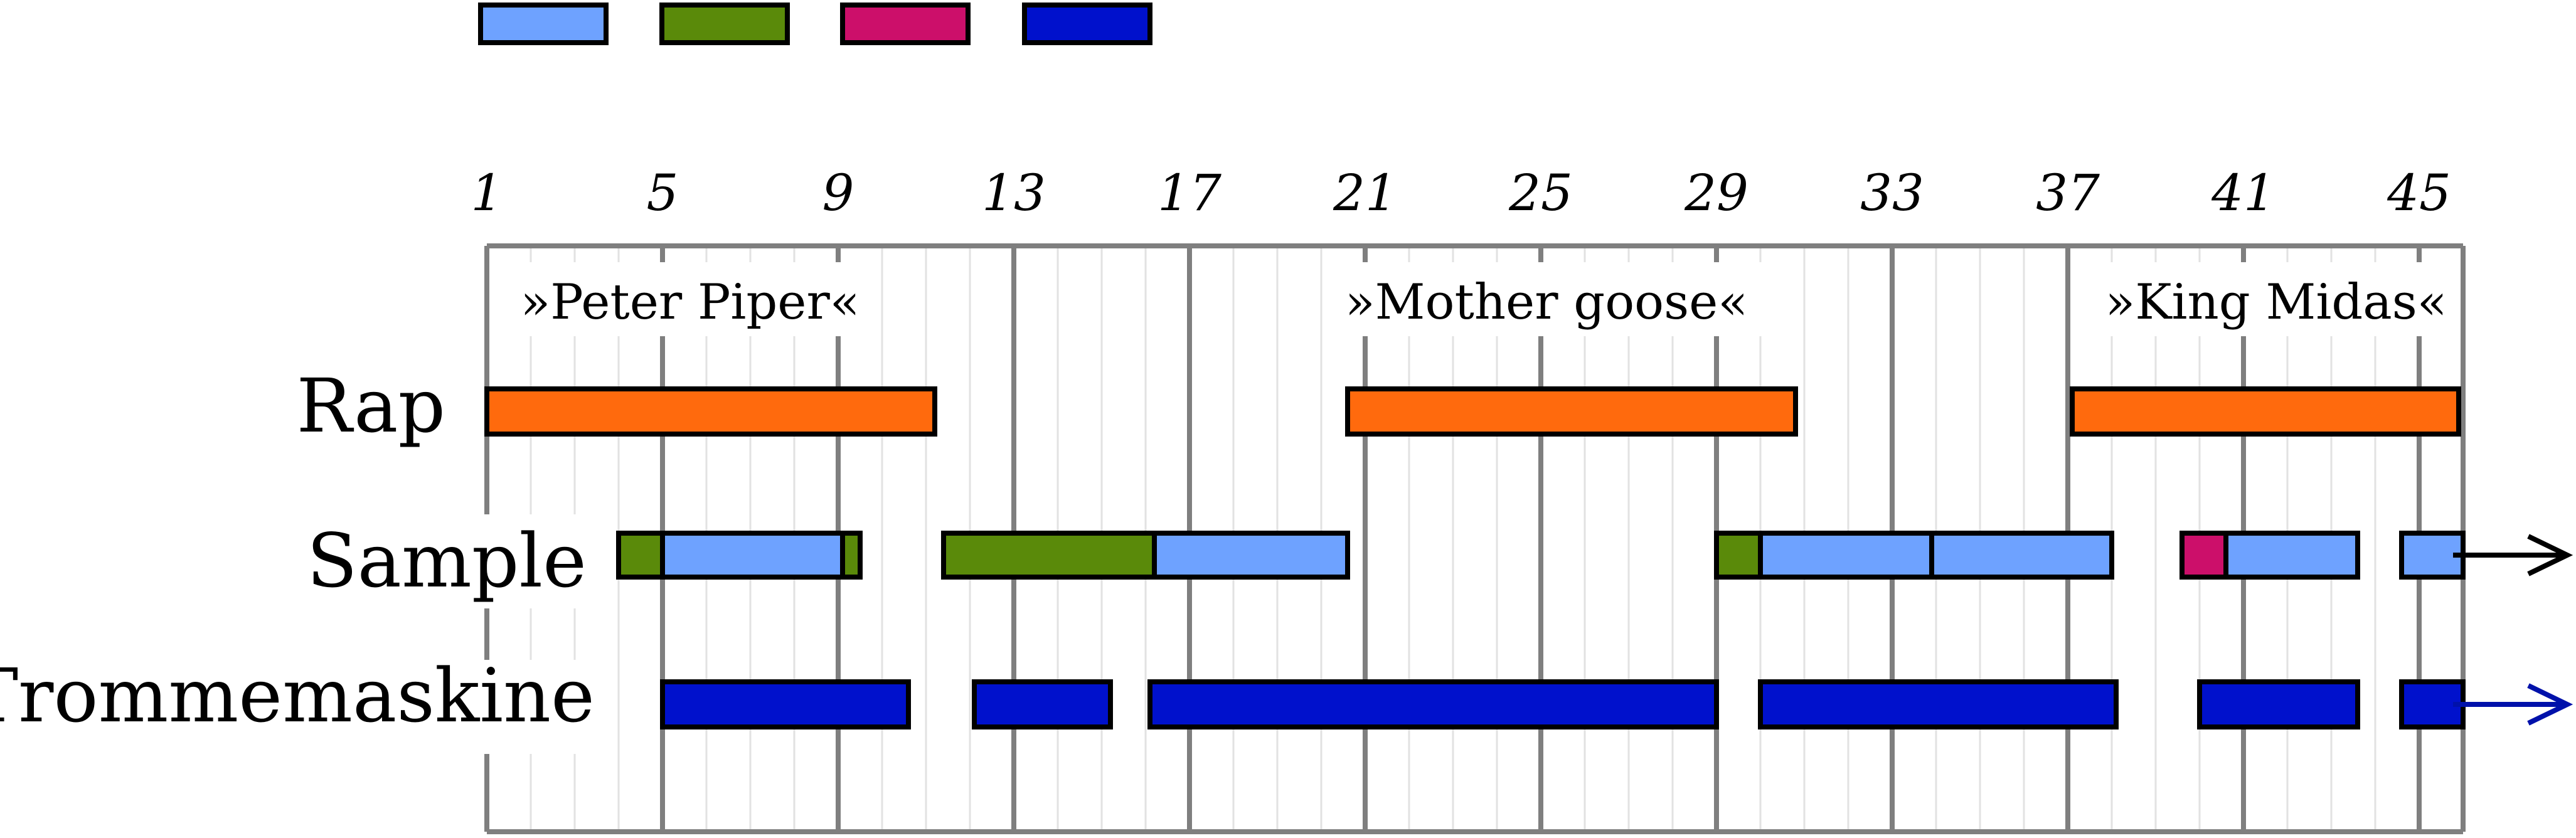 This screenshot has height=838, width=2576. What do you see at coordinates (838, 193) in the screenshot?
I see `beat-label: 9` at bounding box center [838, 193].